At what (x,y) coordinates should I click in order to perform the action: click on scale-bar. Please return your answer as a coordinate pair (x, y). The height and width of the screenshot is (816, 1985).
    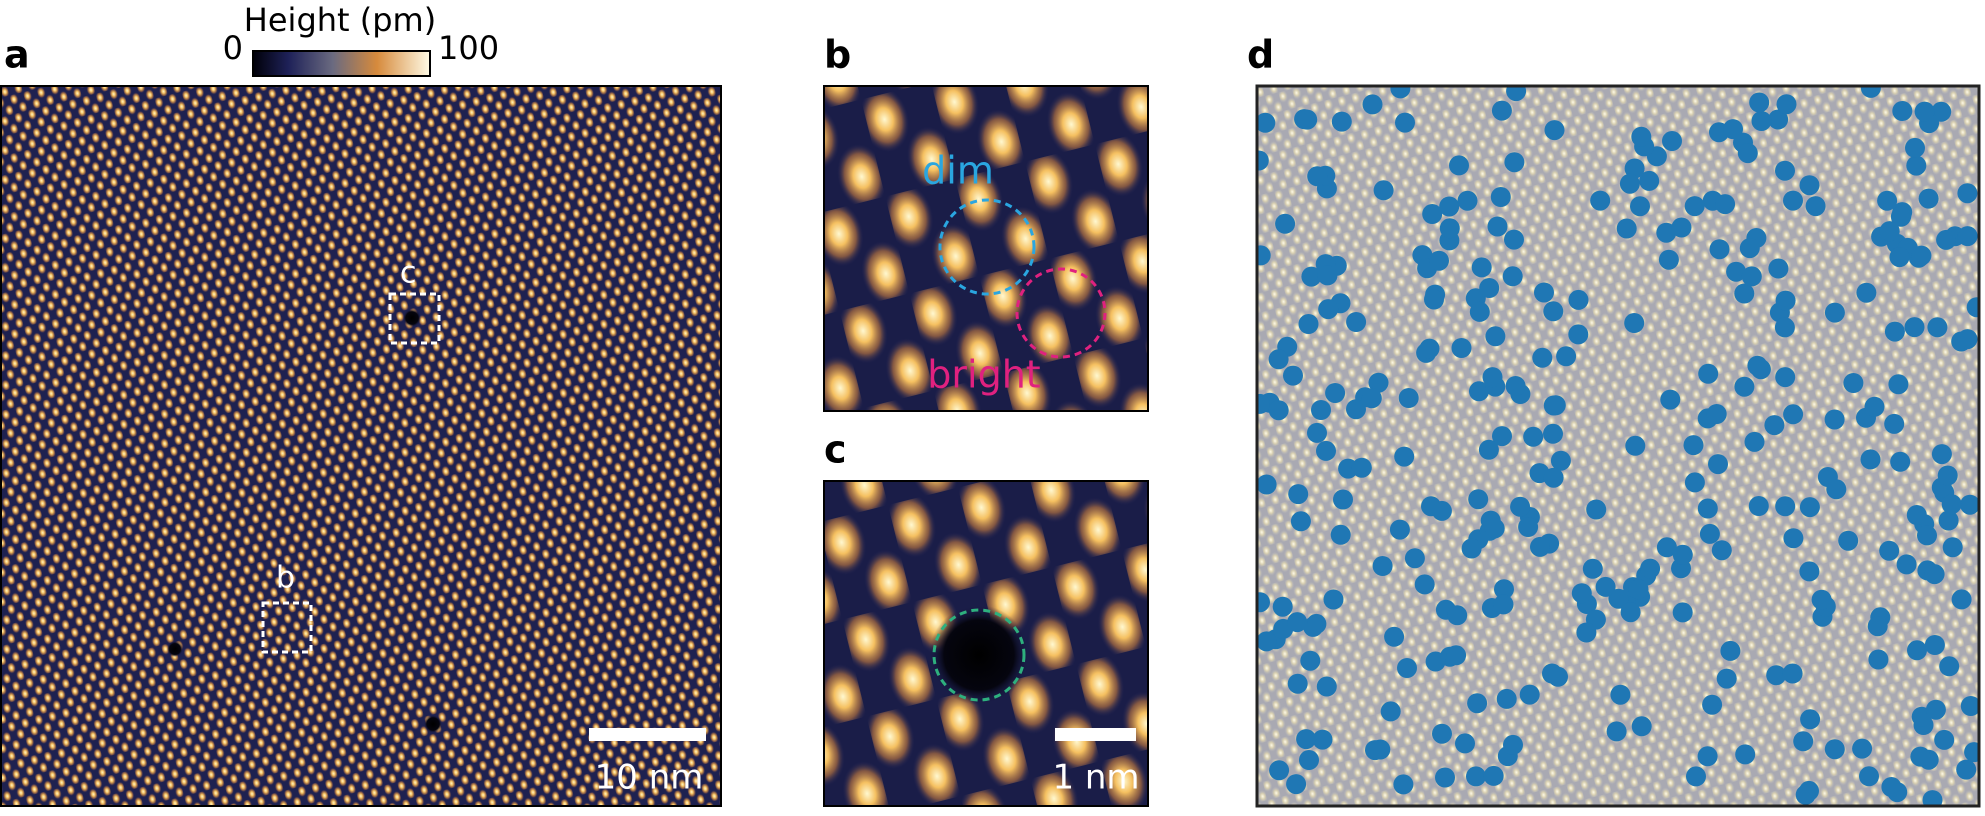
    Looking at the image, I should click on (1095, 734).